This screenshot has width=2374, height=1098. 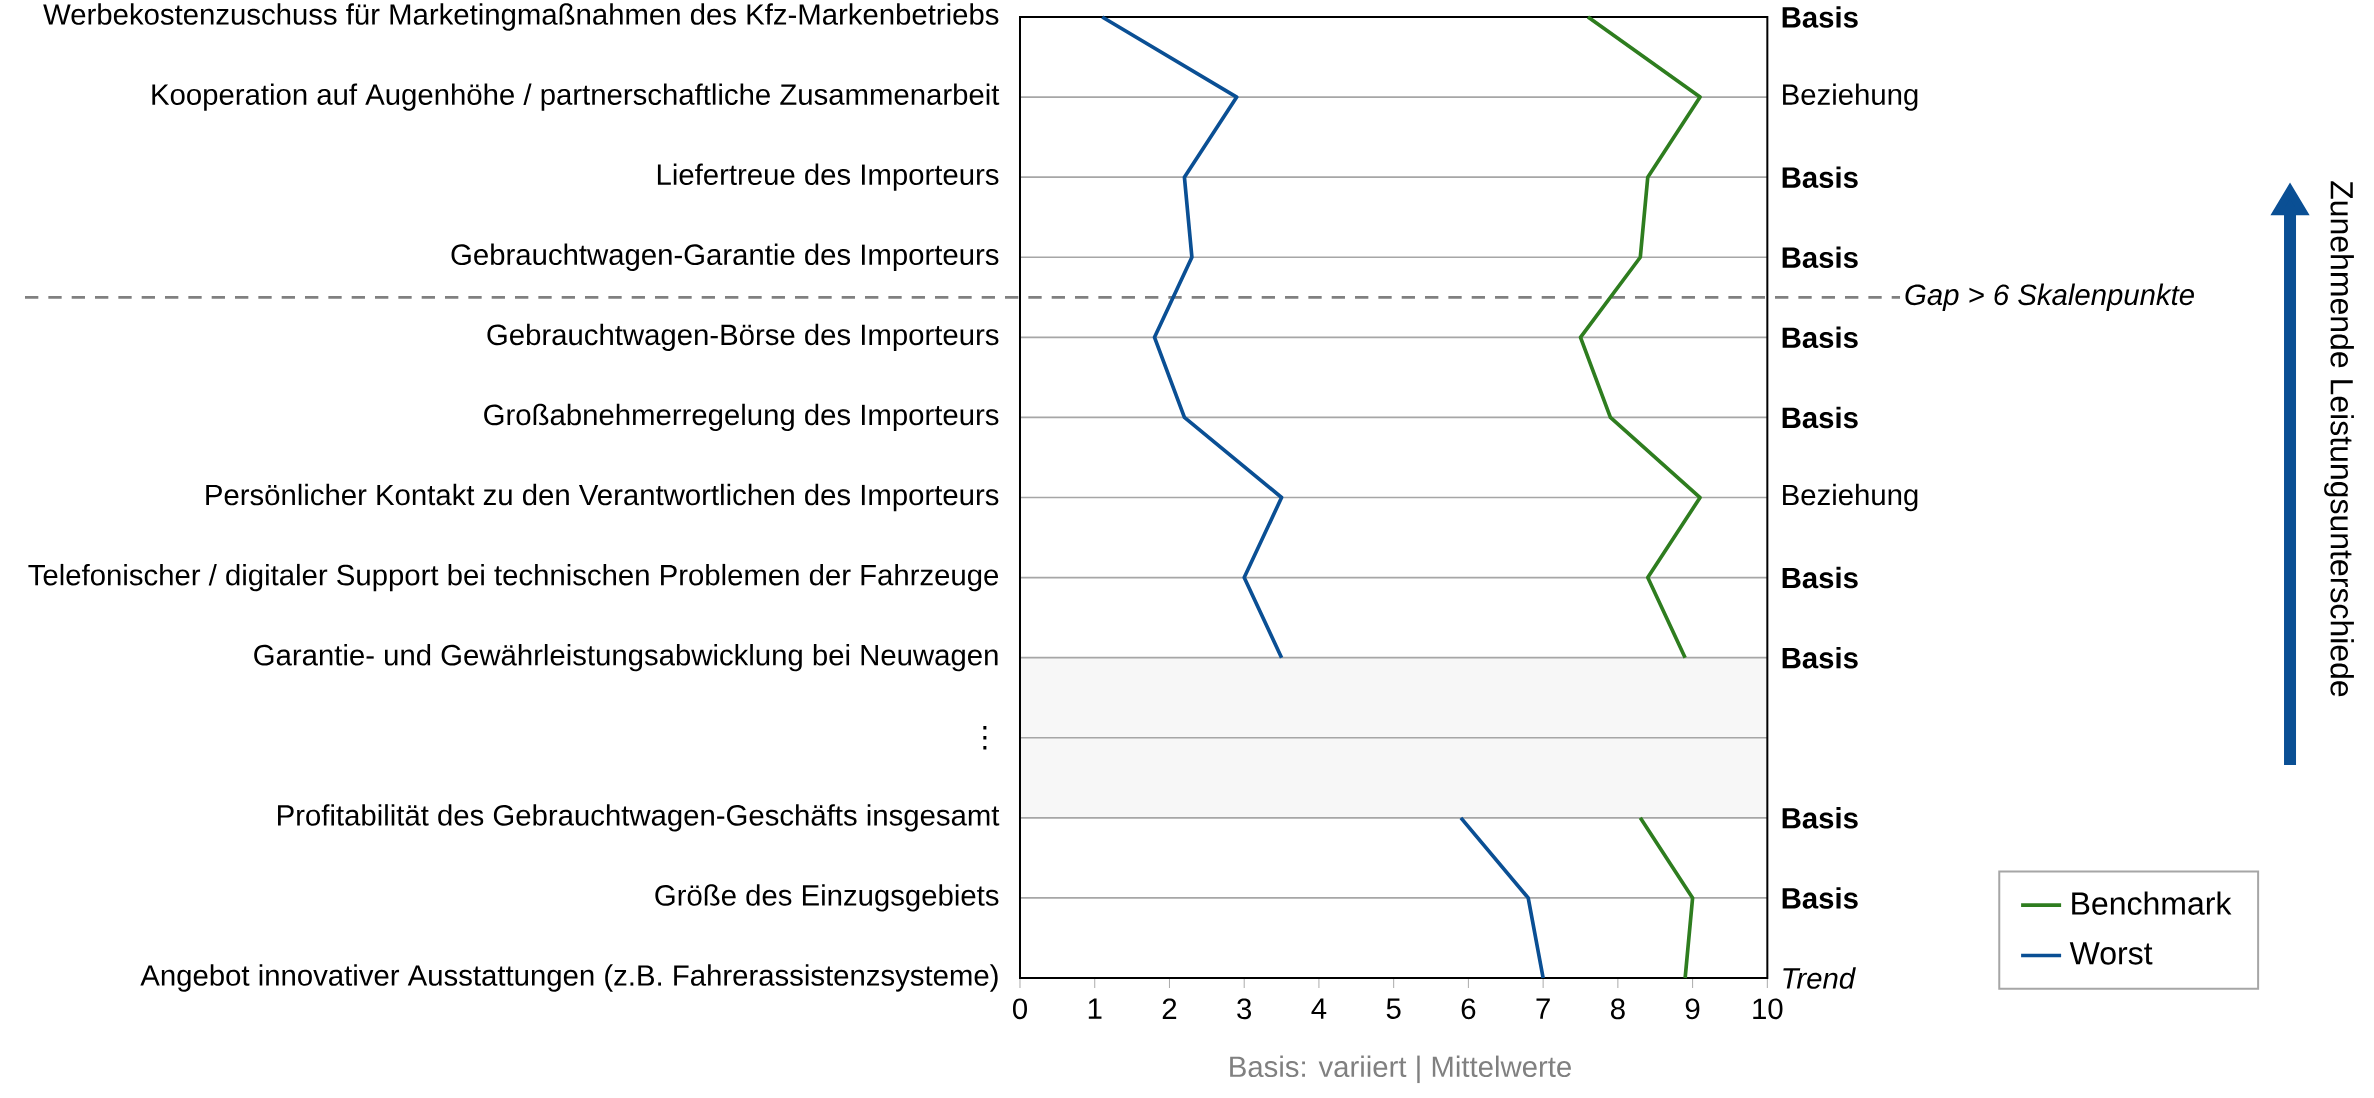 I want to click on x-tick-label: 9, so click(x=1692, y=1009).